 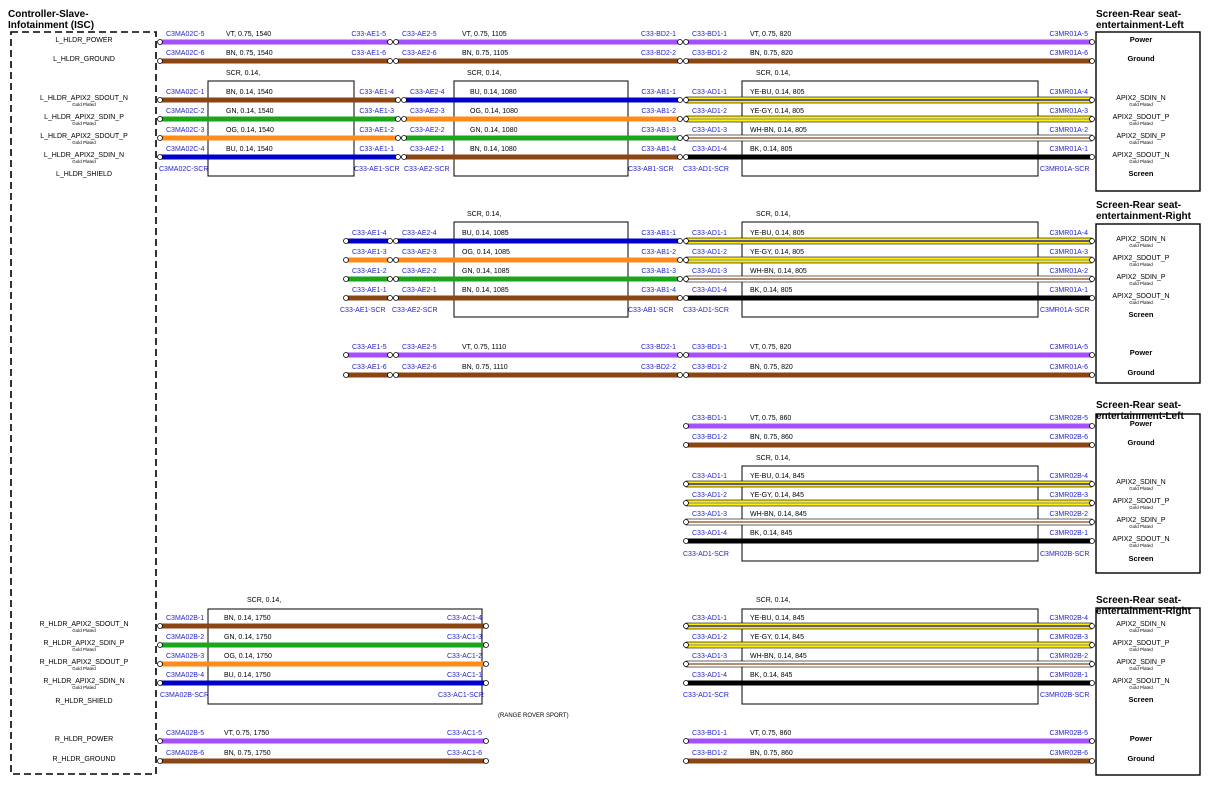 What do you see at coordinates (185, 92) in the screenshot?
I see `connector-label: C3MA02C-1` at bounding box center [185, 92].